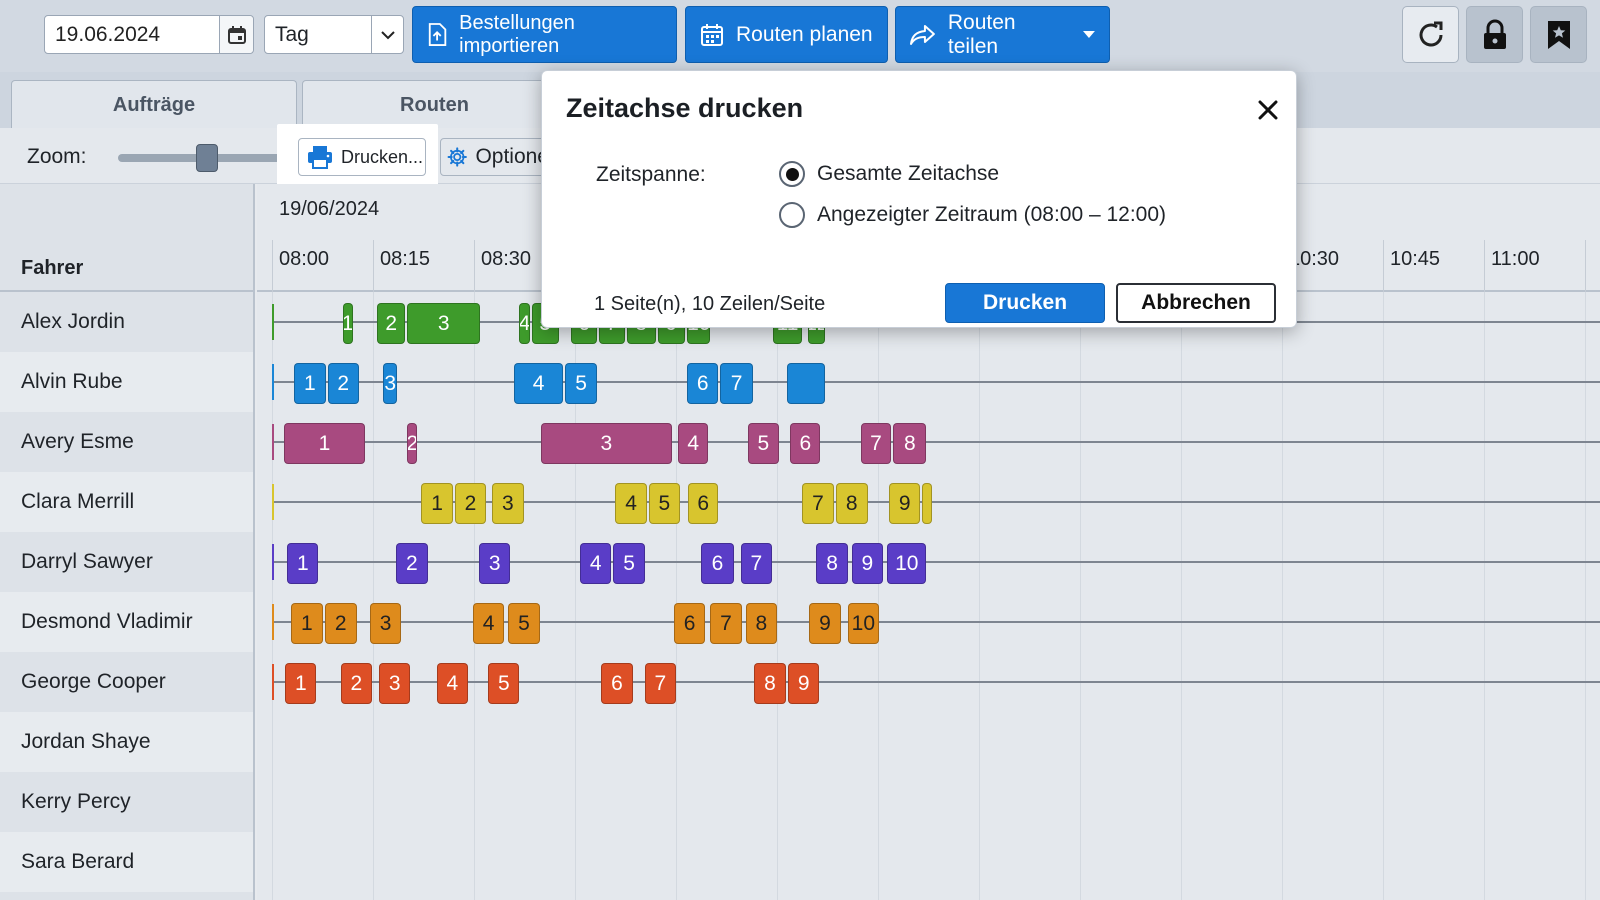 The image size is (1600, 900). I want to click on import-orders-button: Bestellungen importieren, so click(544, 34).